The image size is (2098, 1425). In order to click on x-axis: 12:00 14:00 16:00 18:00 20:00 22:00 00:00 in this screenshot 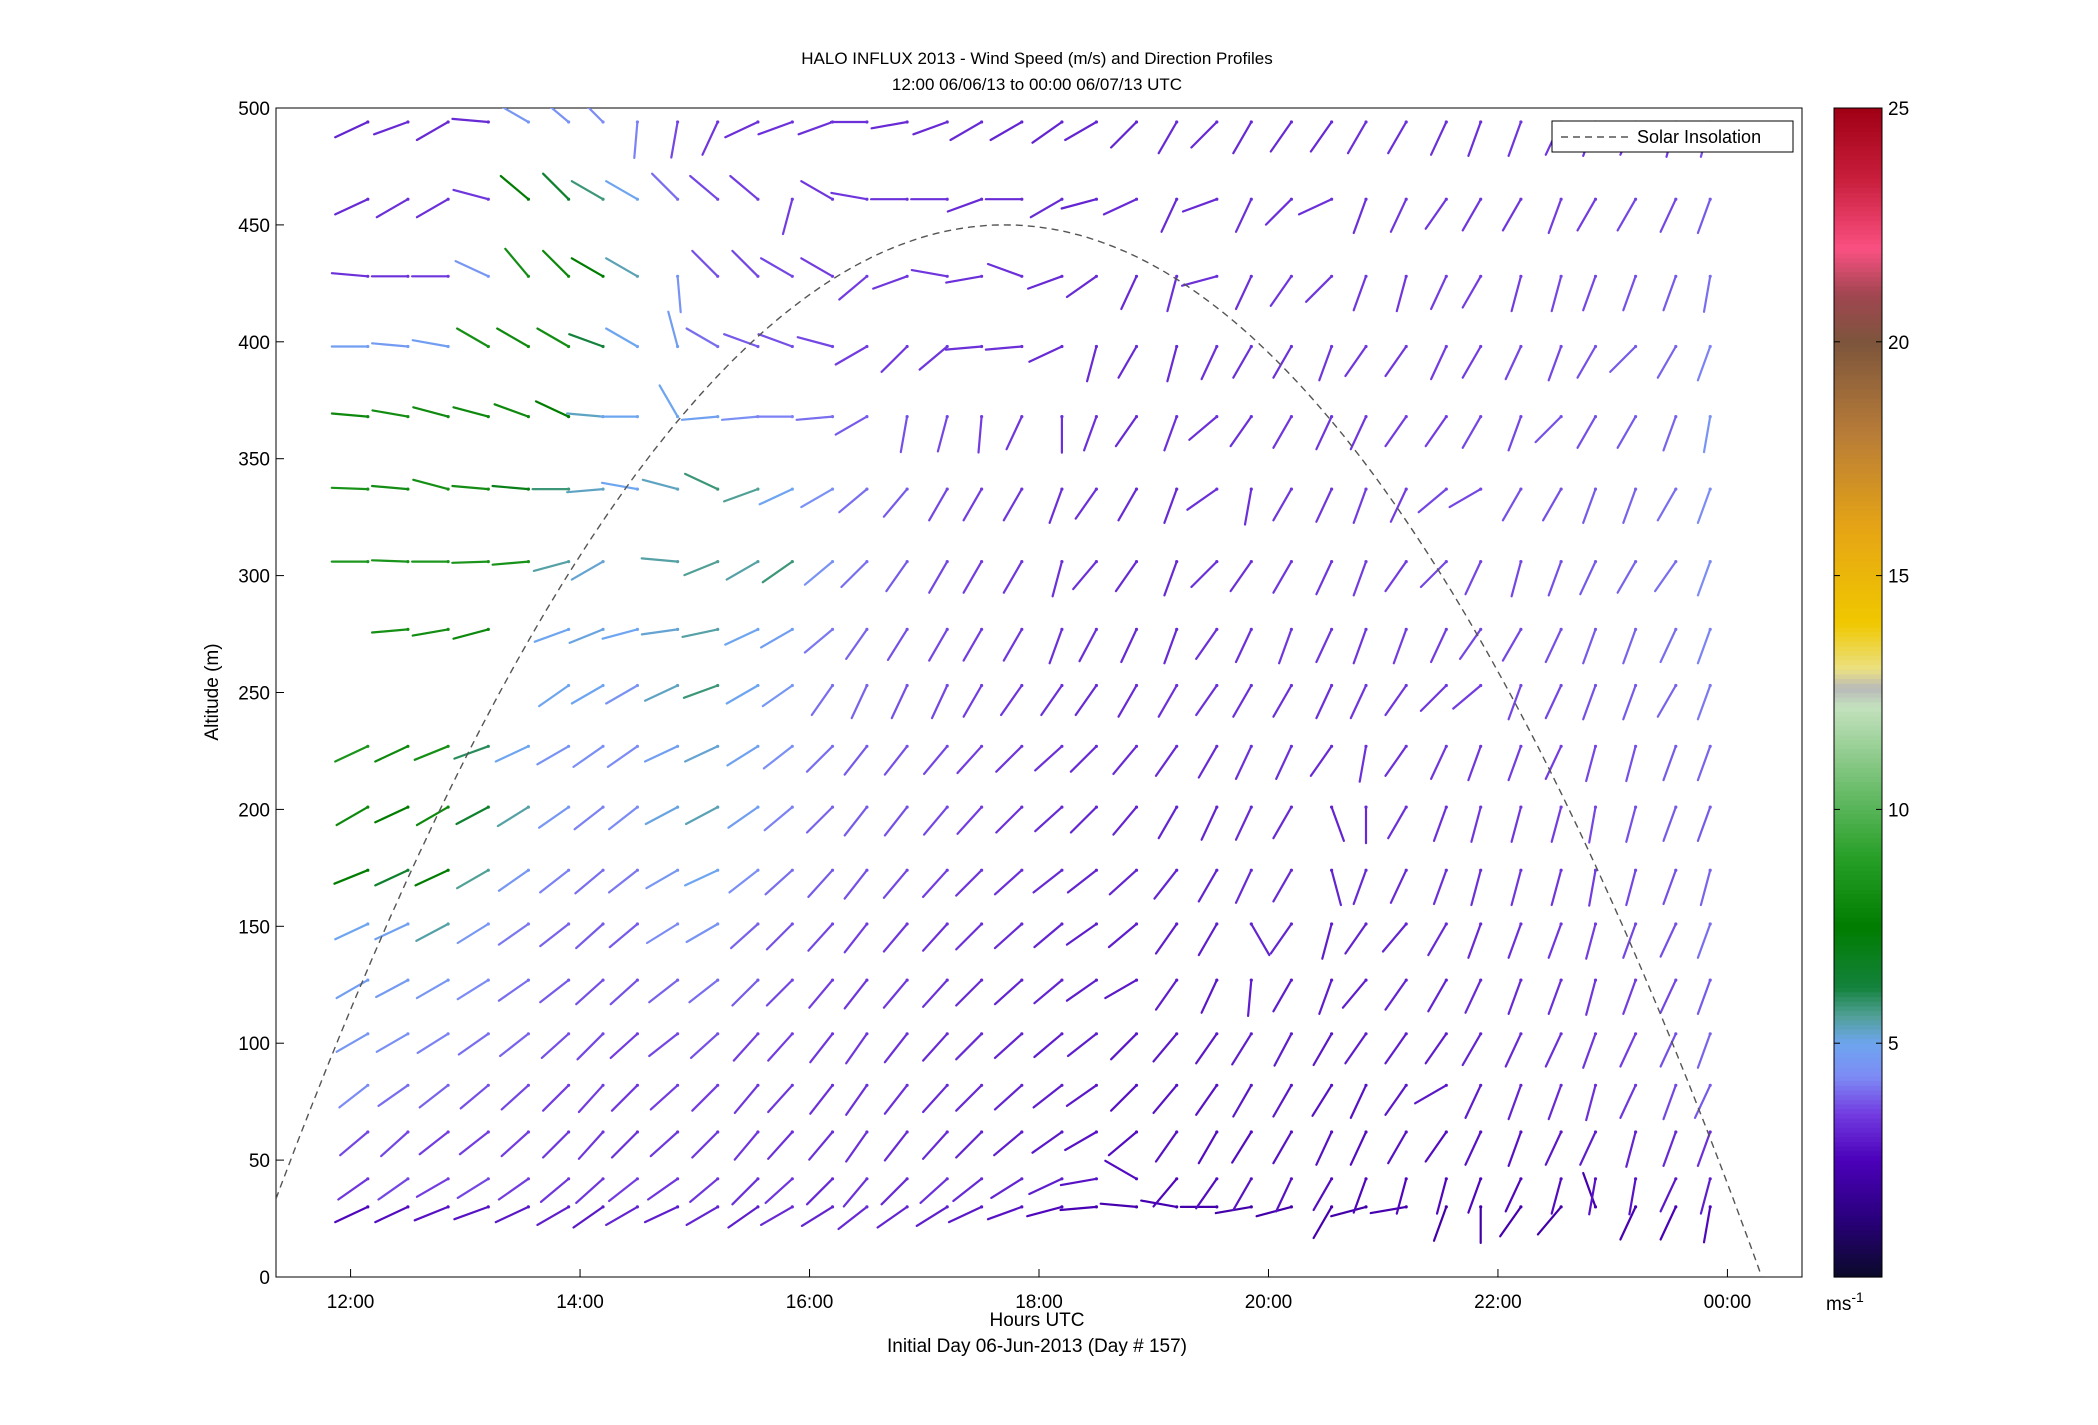, I will do `click(1039, 1291)`.